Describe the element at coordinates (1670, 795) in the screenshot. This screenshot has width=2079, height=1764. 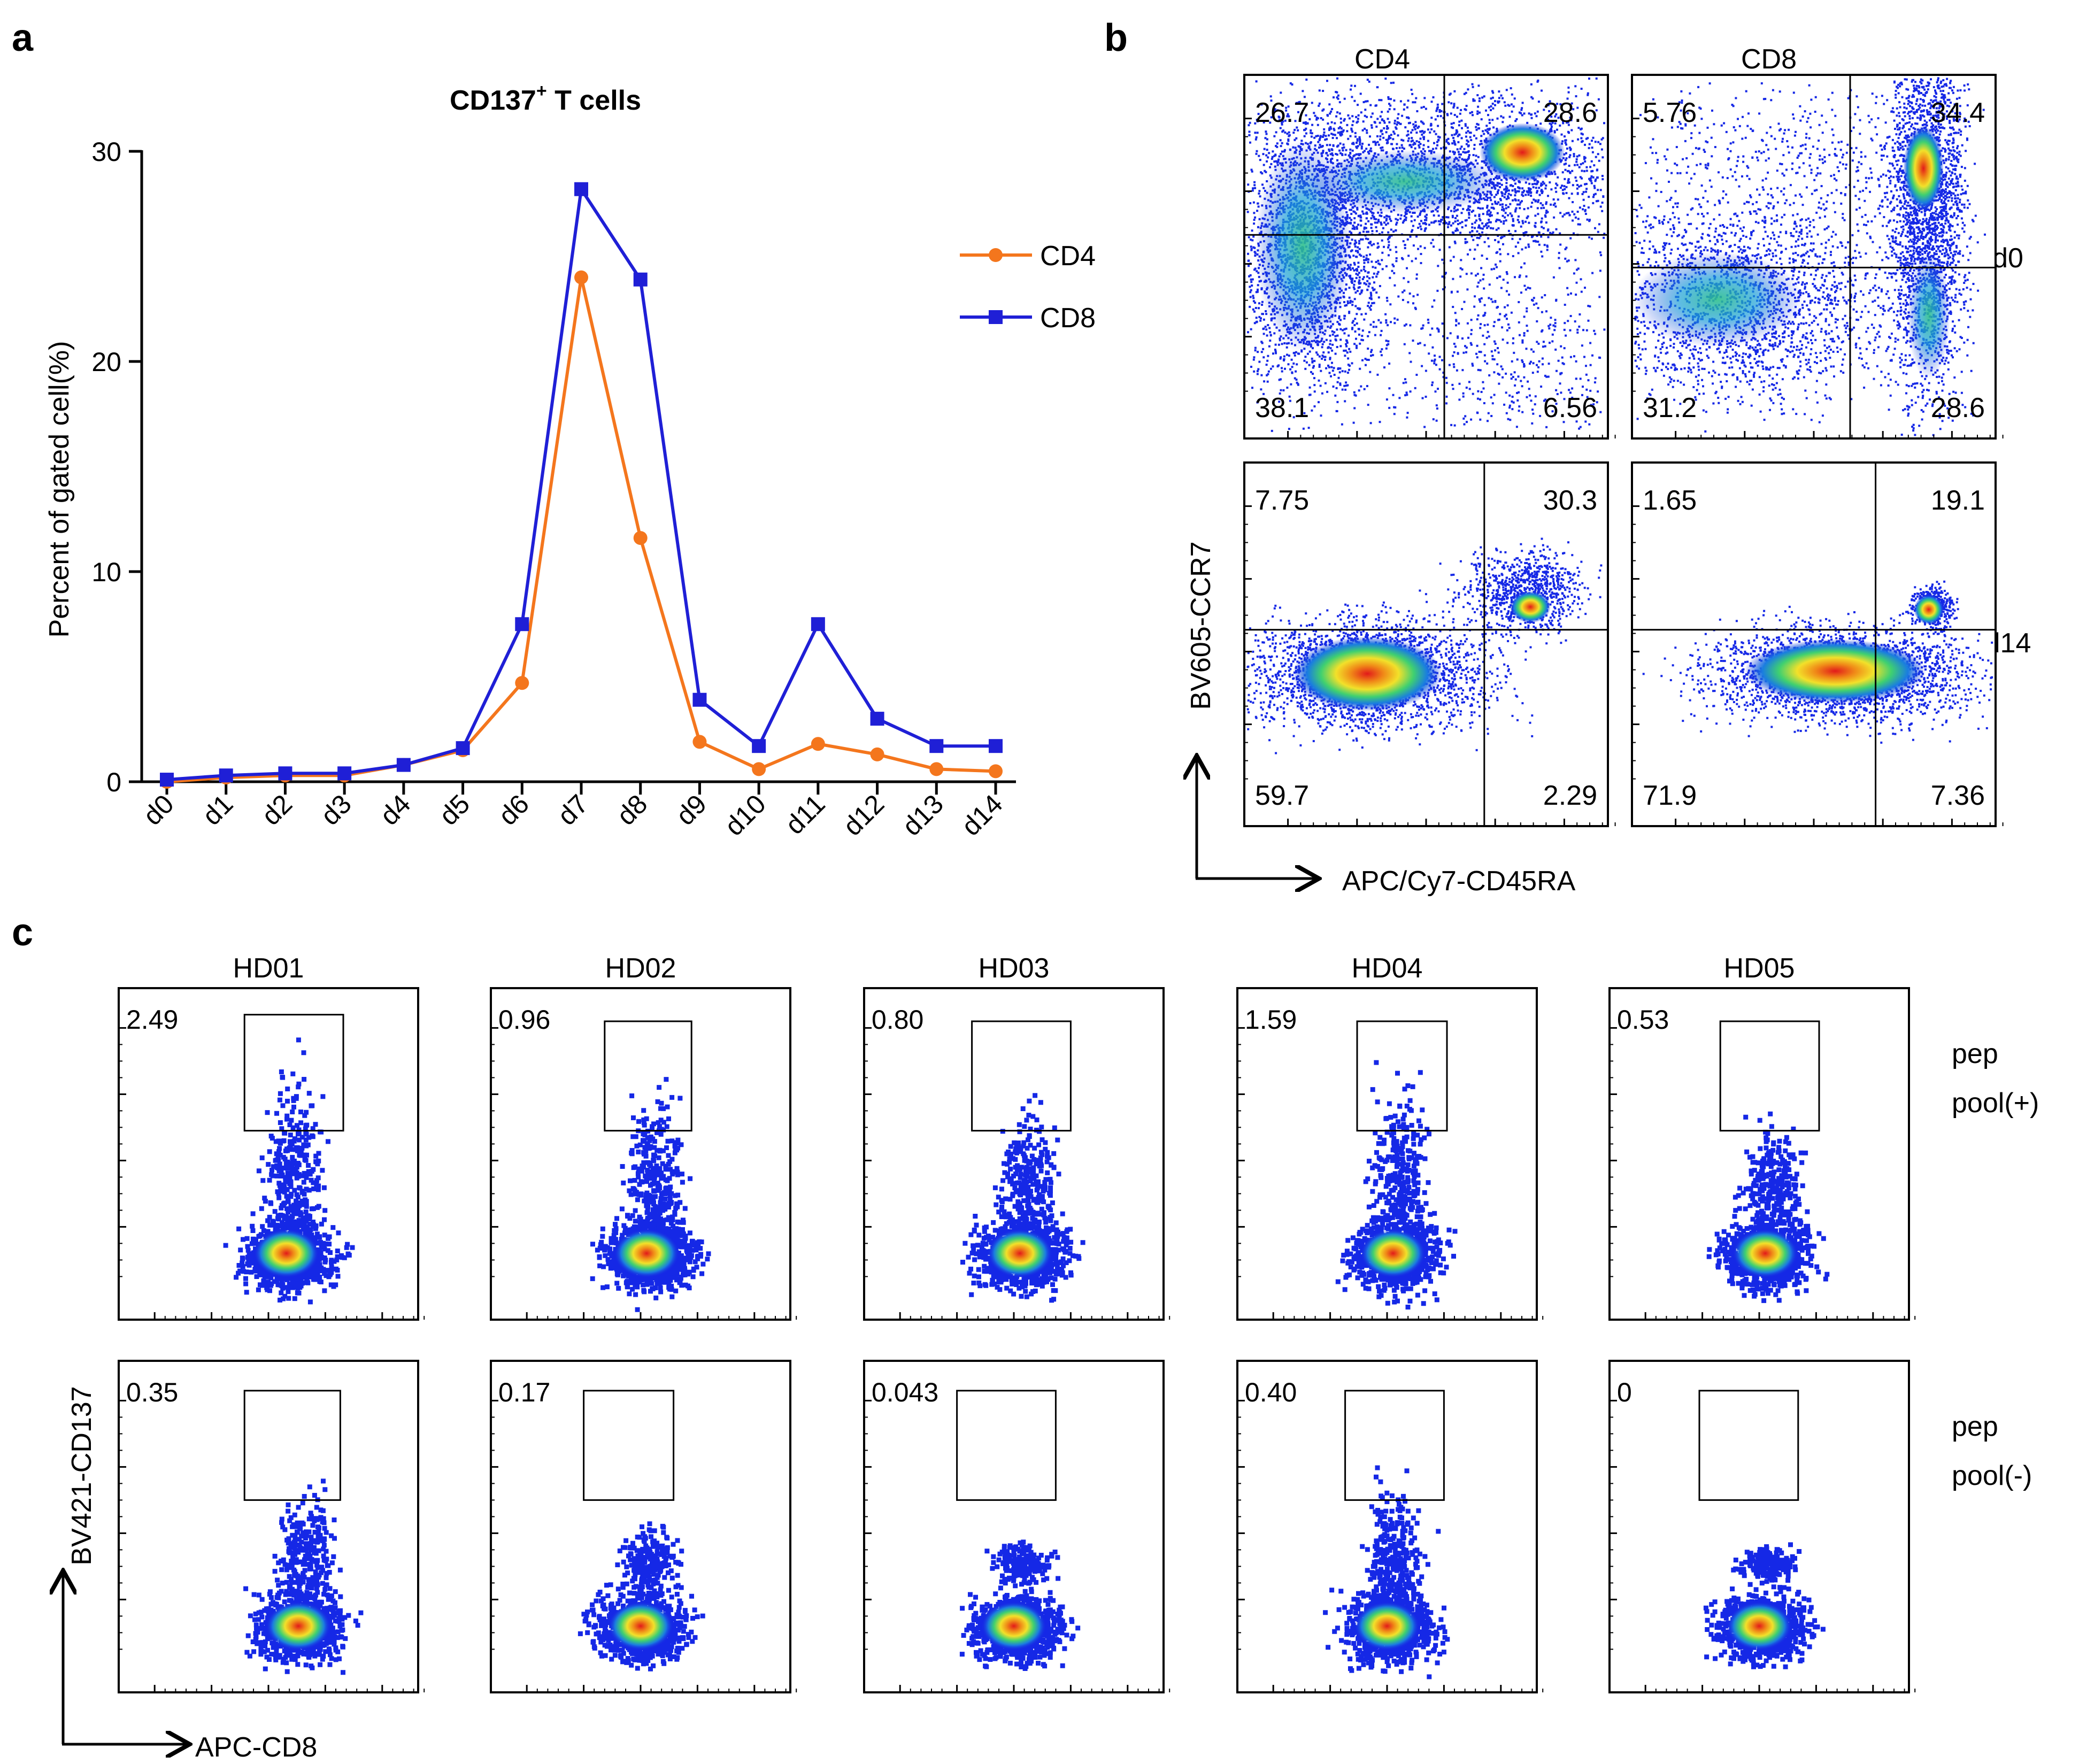
I see `quadrant-value-lower-left: 71.9` at that location.